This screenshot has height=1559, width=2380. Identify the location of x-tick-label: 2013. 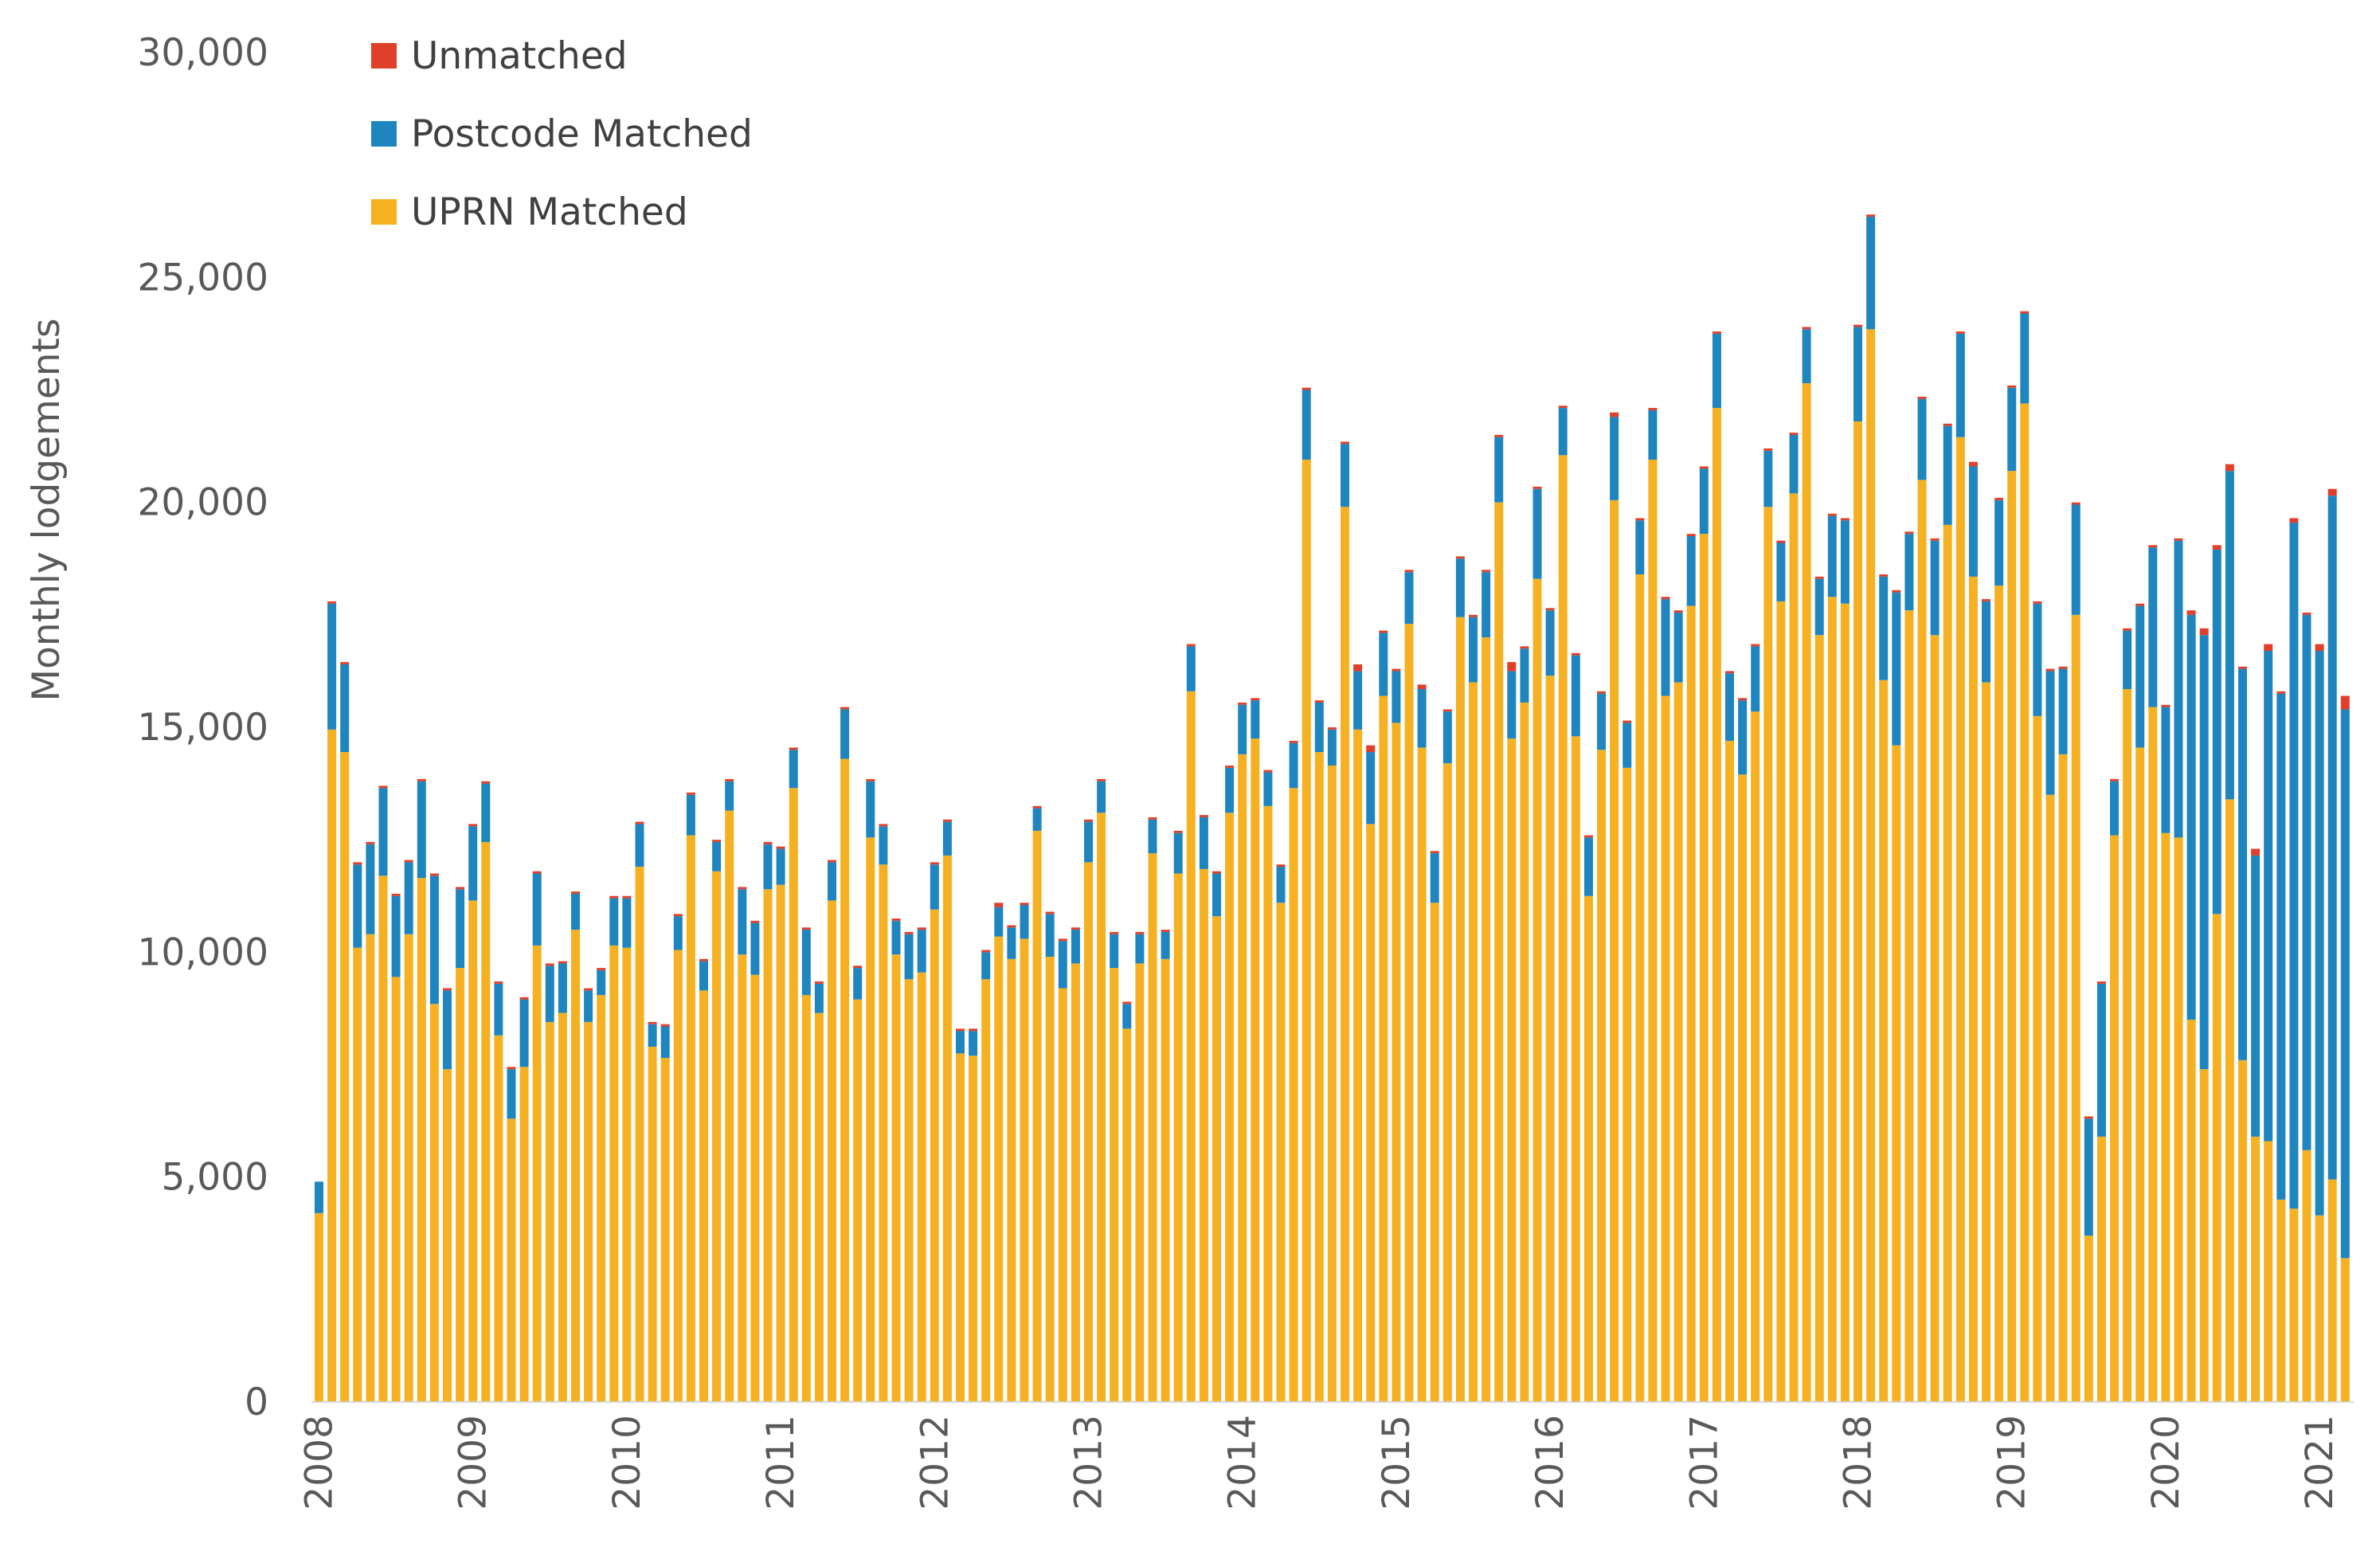
(1089, 1462).